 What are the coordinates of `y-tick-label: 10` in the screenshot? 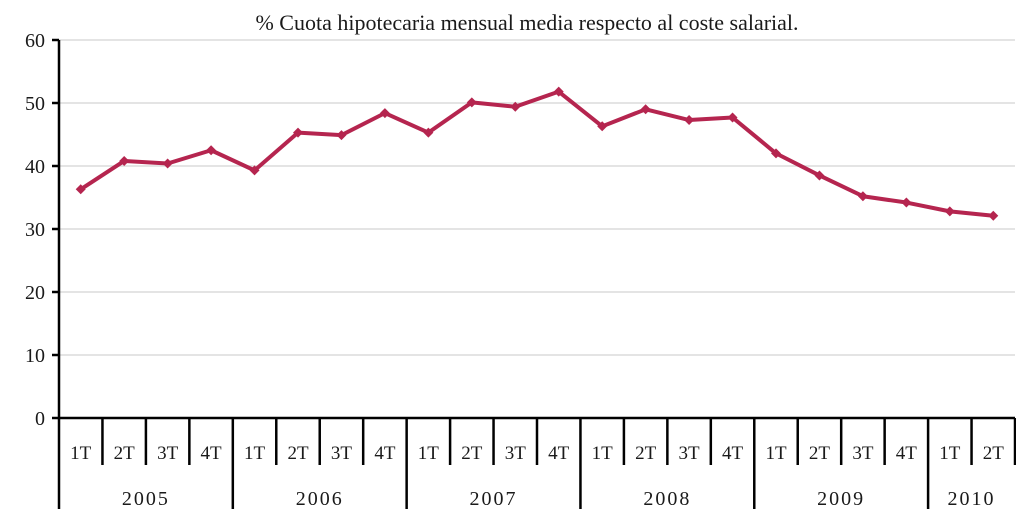 It's located at (35, 356).